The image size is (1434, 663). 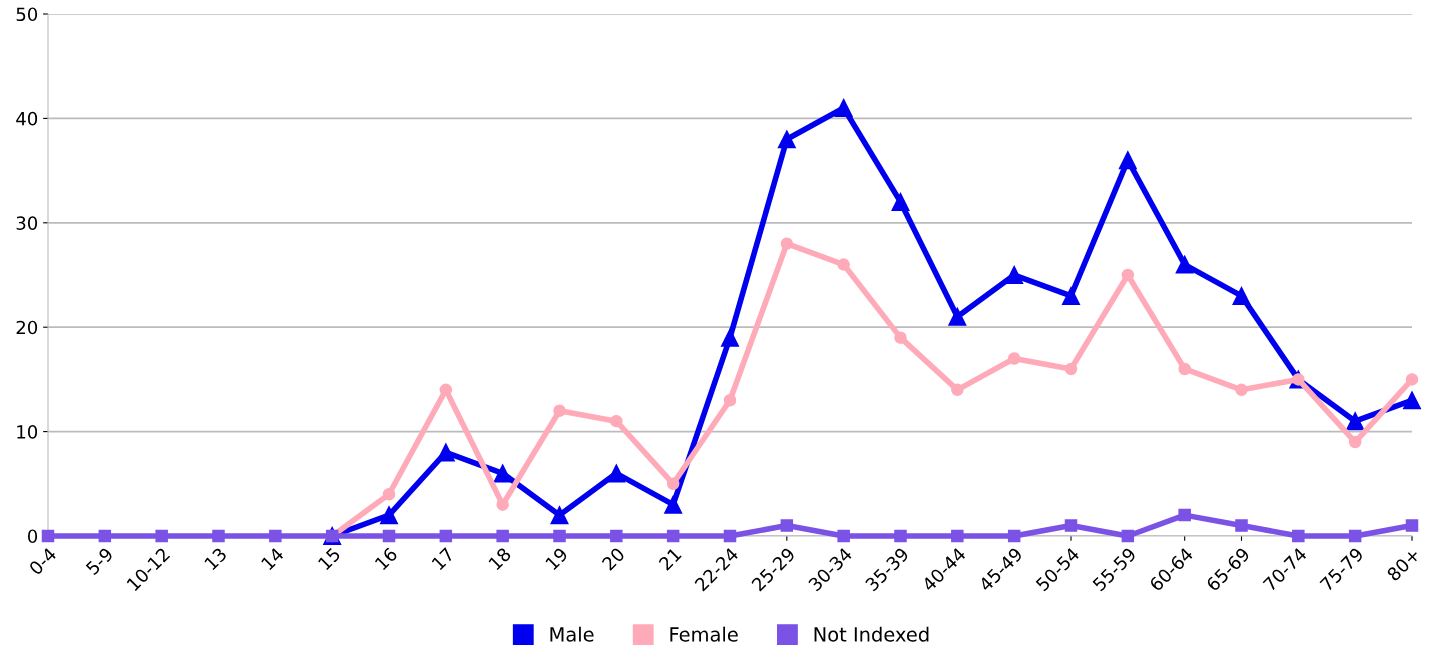 What do you see at coordinates (556, 558) in the screenshot?
I see `x-tick-label: 19` at bounding box center [556, 558].